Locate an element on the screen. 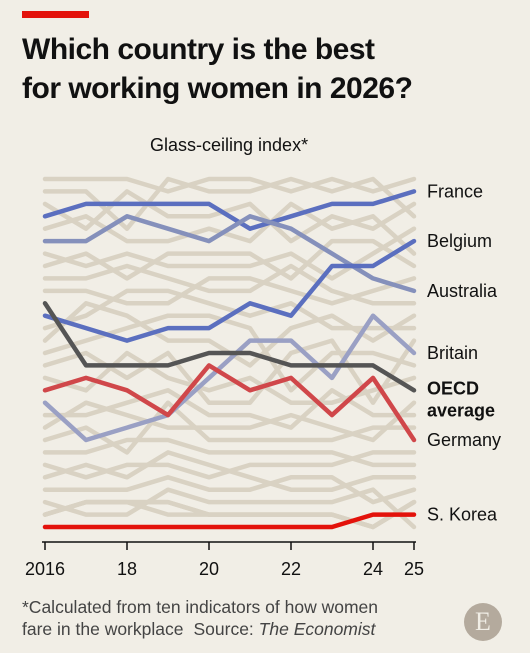 This screenshot has height=653, width=530. series-label: Belgium is located at coordinates (459, 241).